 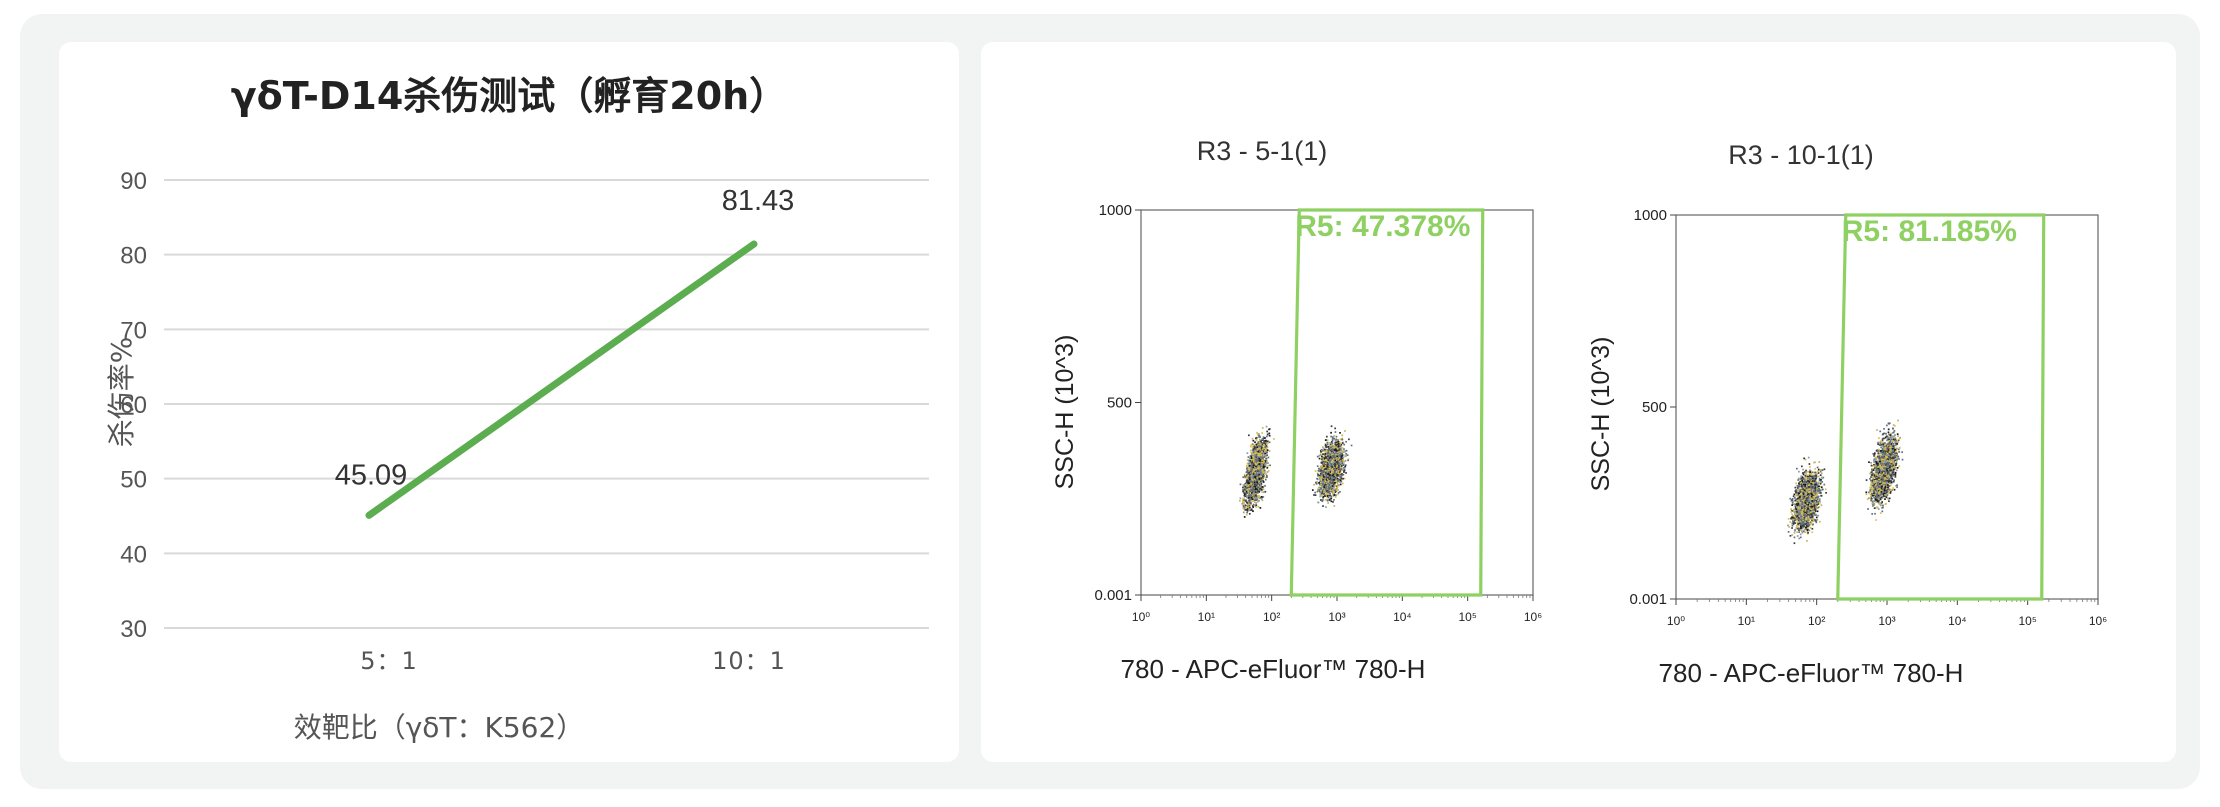 What do you see at coordinates (371, 475) in the screenshot?
I see `data-label: 45.09` at bounding box center [371, 475].